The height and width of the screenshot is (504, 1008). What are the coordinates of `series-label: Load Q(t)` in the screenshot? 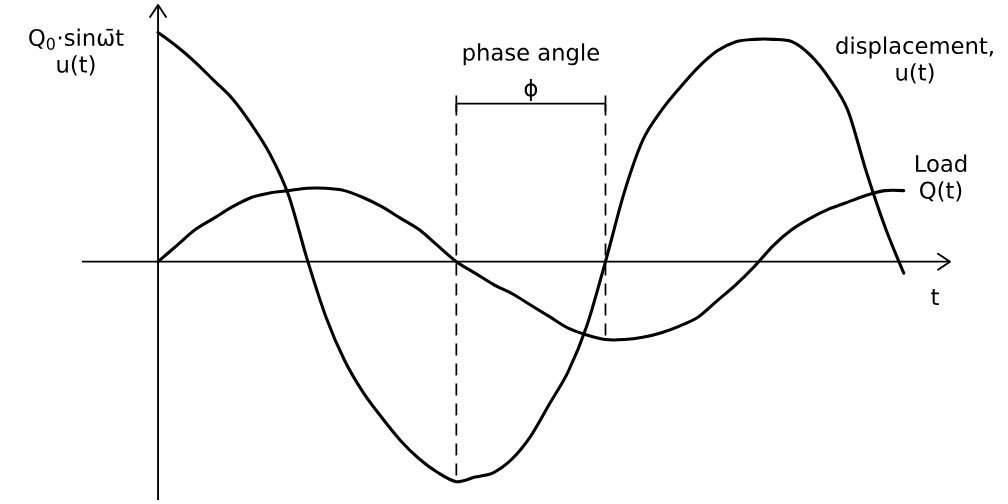 It's located at (941, 178).